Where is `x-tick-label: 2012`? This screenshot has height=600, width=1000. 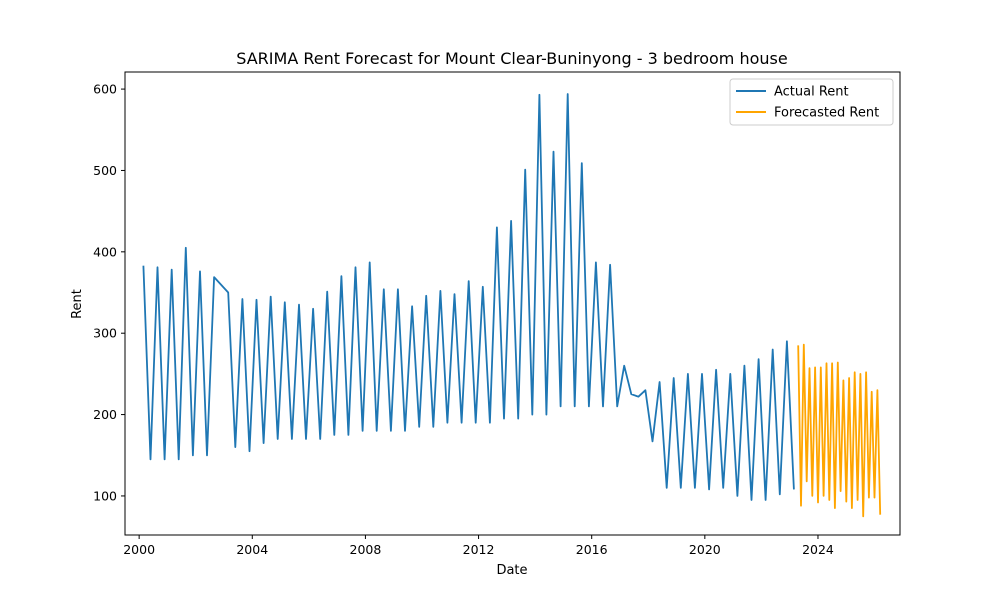
x-tick-label: 2012 is located at coordinates (479, 549).